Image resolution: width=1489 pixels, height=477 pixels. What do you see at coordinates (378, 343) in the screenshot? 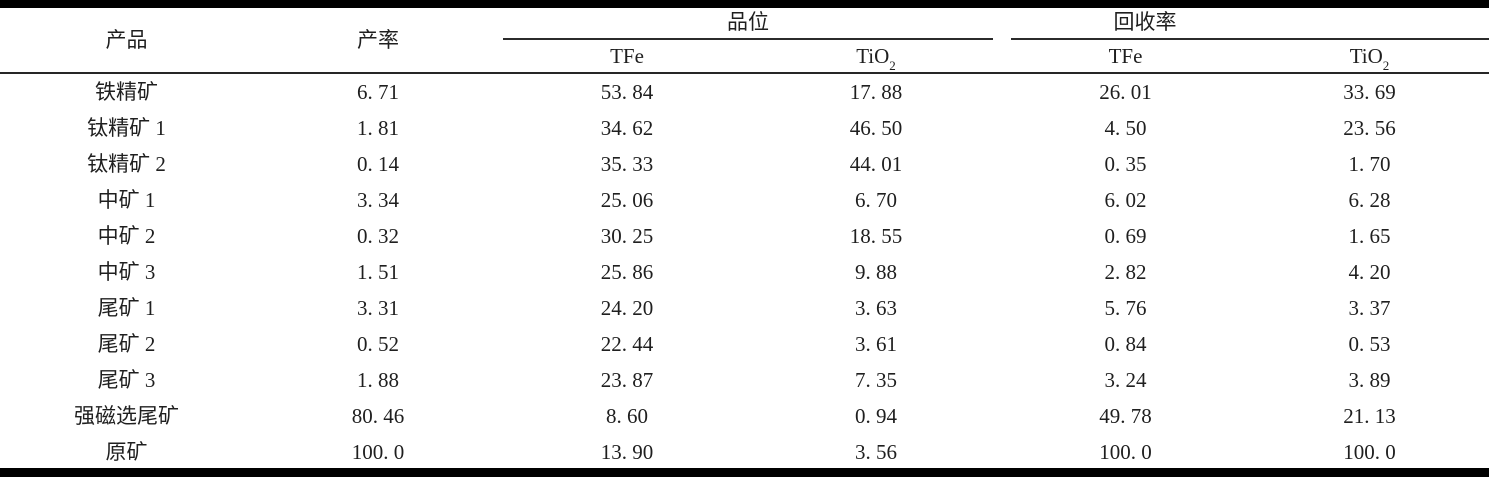
I see `yield-cell: 0. 52` at bounding box center [378, 343].